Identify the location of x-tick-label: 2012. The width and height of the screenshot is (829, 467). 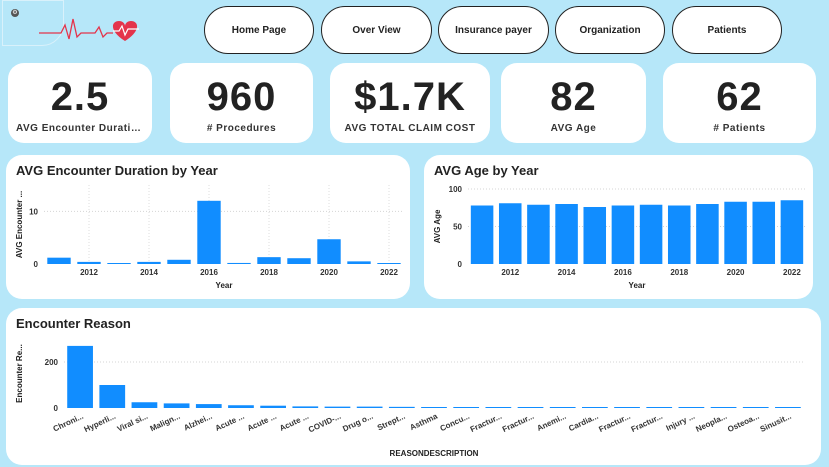
(89, 272).